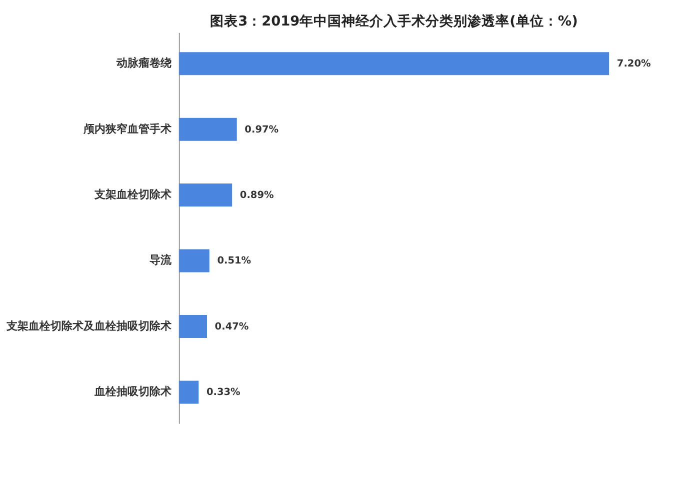  I want to click on y-tick-label: 支架血栓切除术, so click(133, 194).